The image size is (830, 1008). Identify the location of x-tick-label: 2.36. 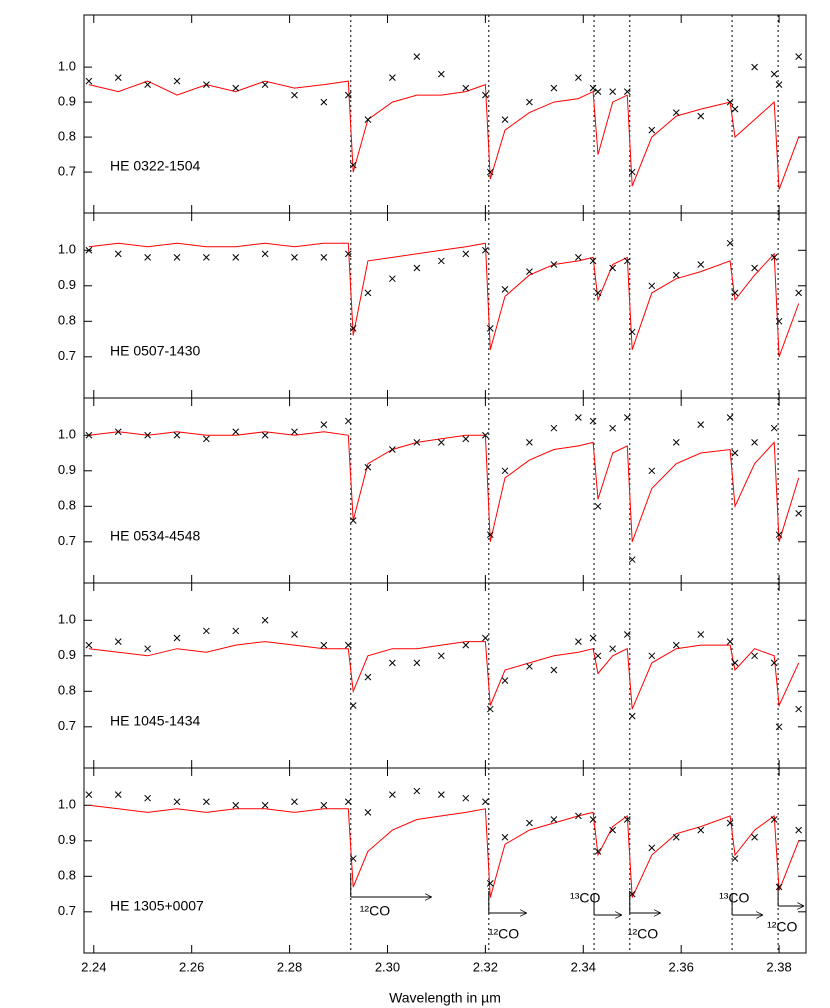
(681, 966).